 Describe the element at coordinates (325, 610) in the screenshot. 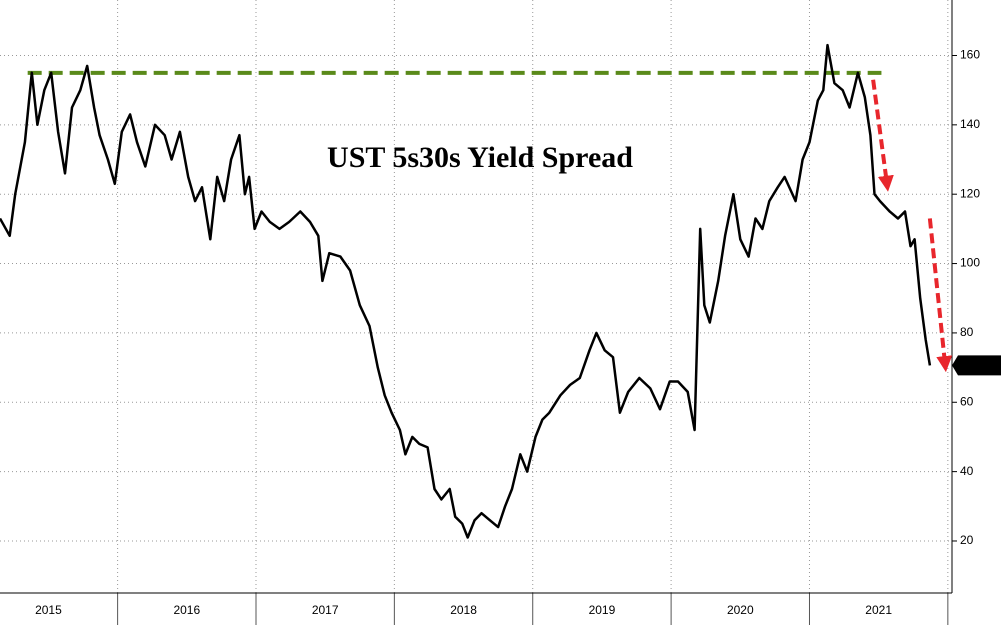

I see `x-tick-label: 2017` at that location.